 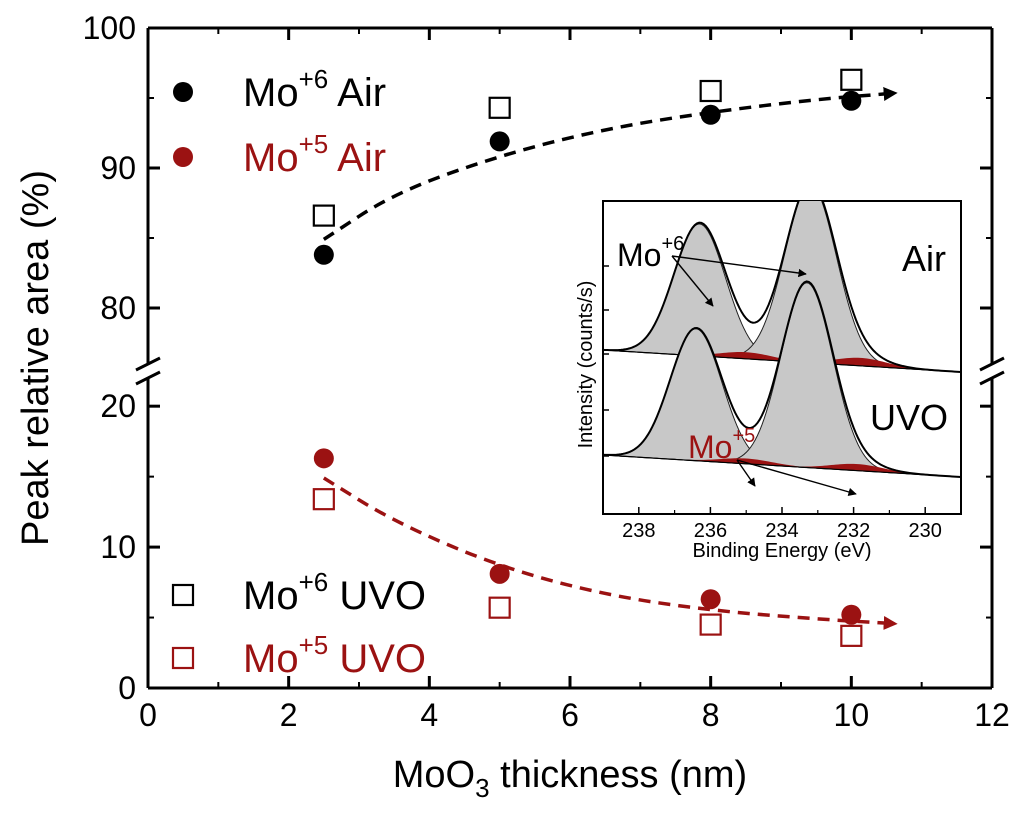 I want to click on x-tick-label: 10, so click(x=852, y=715).